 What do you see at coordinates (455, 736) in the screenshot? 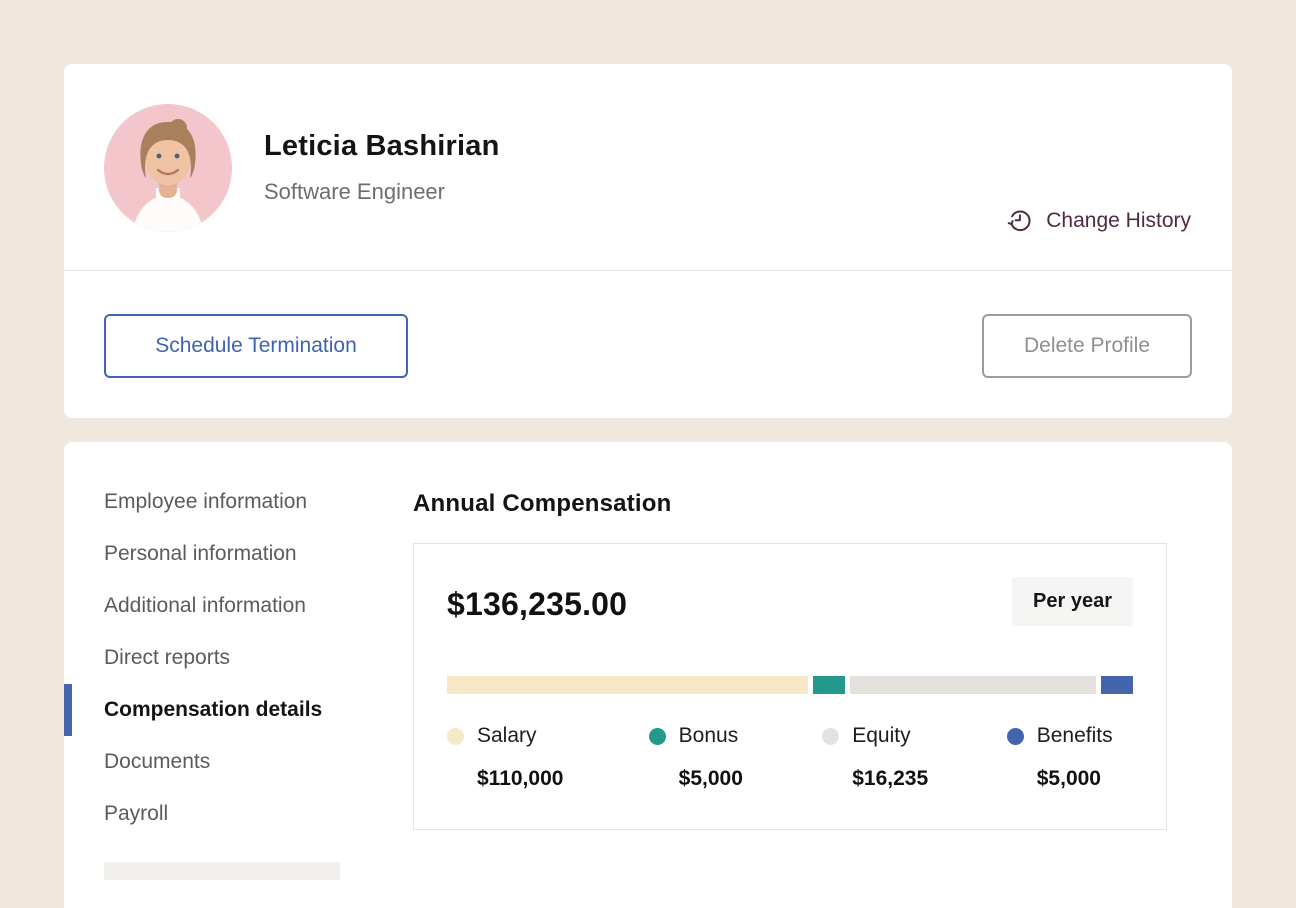
I see `salary-dot-icon` at bounding box center [455, 736].